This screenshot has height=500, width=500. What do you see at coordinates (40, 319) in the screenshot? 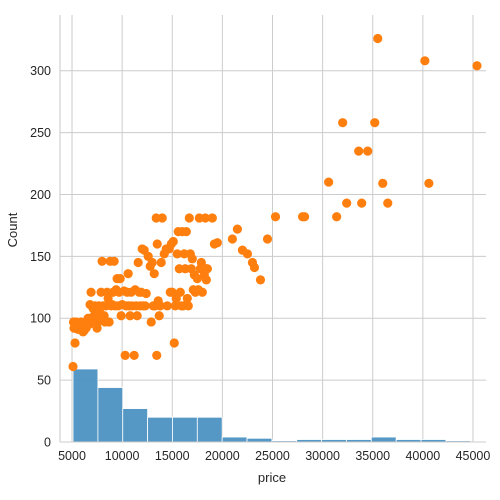
I see `y-tick-label: 100` at bounding box center [40, 319].